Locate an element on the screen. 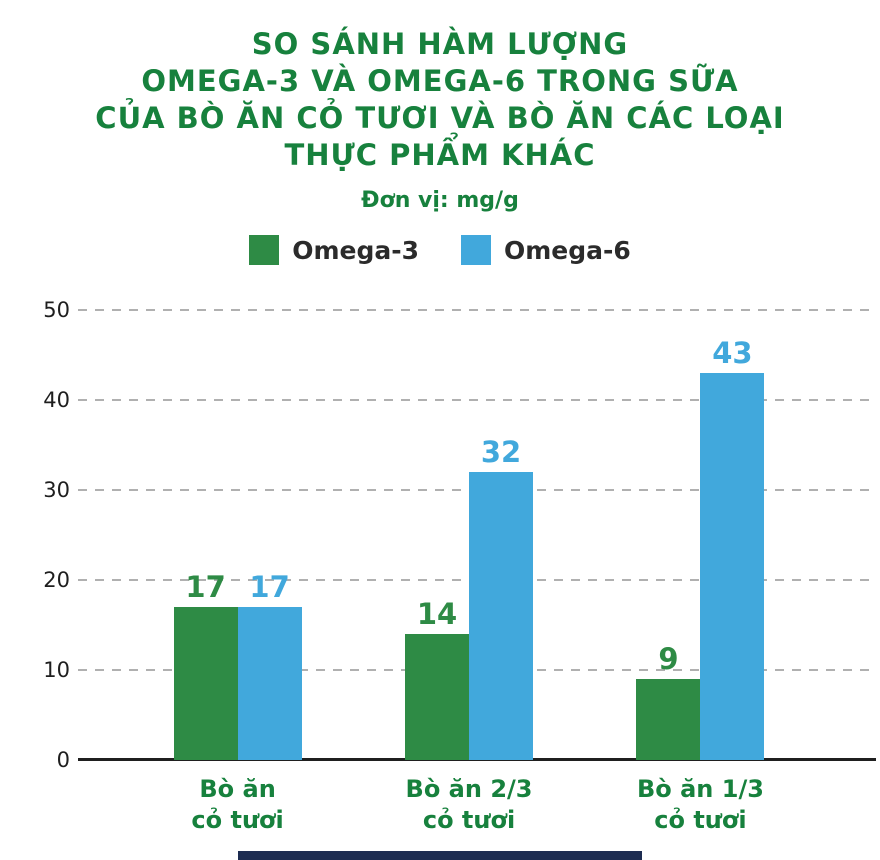 This screenshot has width=880, height=860. bar-value-label-omega-3-3: 9 is located at coordinates (668, 659).